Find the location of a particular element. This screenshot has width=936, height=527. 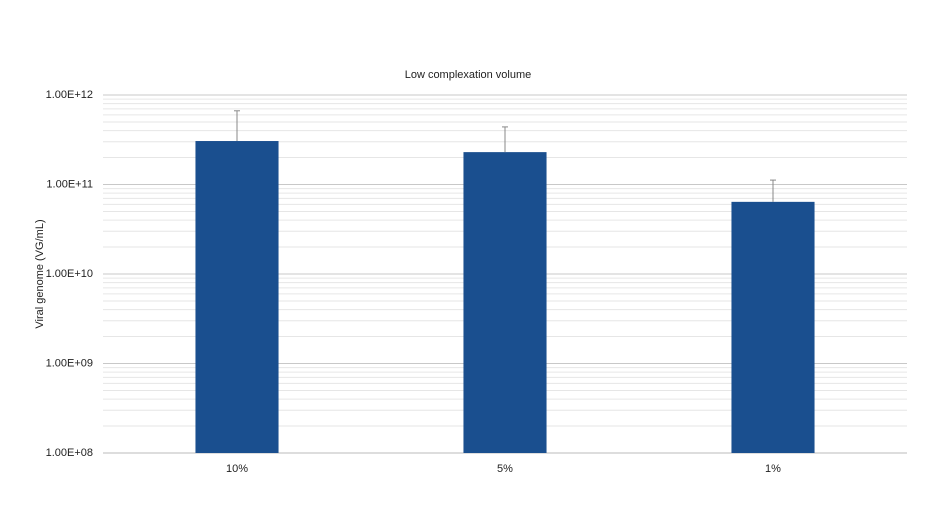

x-tick-label: 1% is located at coordinates (773, 469).